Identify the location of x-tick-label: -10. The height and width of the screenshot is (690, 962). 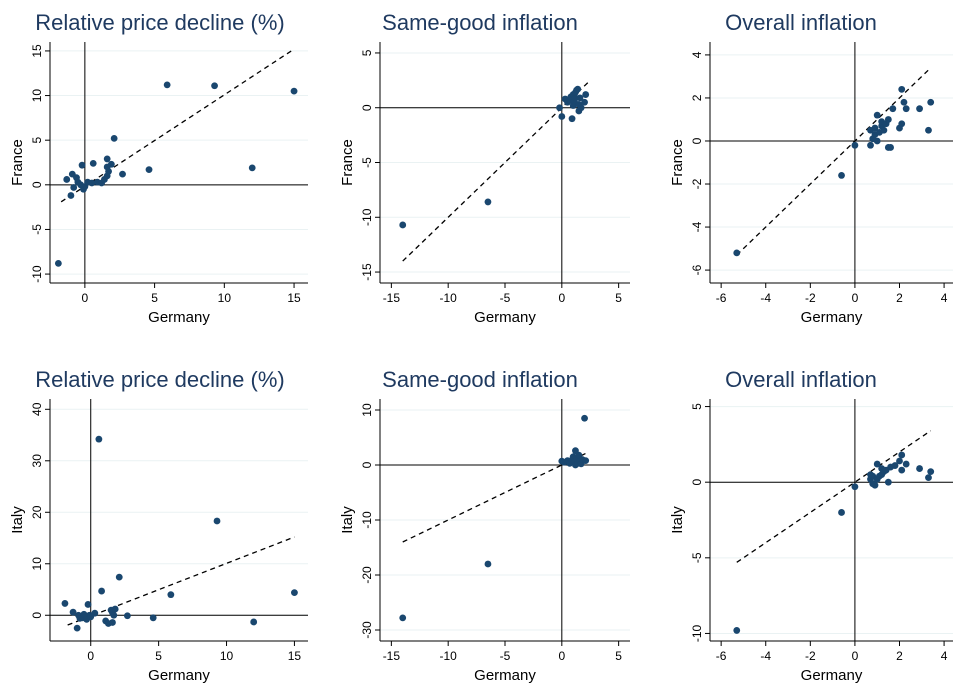
(449, 656).